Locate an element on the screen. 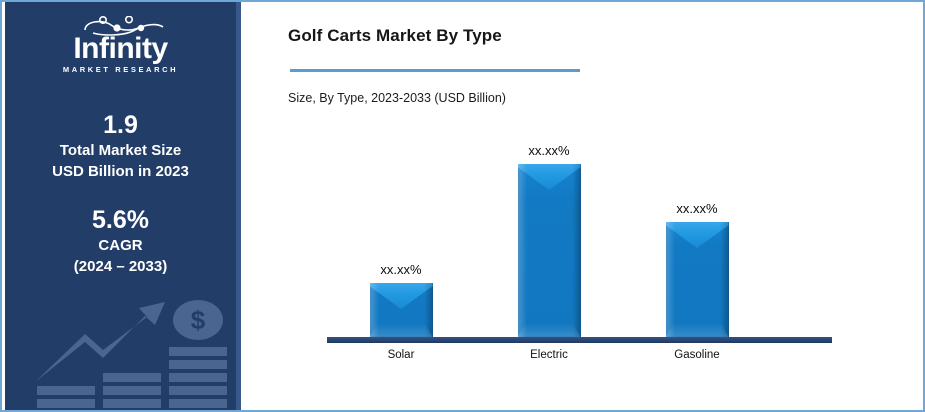  x-tick-label-electric: Electric is located at coordinates (549, 355).